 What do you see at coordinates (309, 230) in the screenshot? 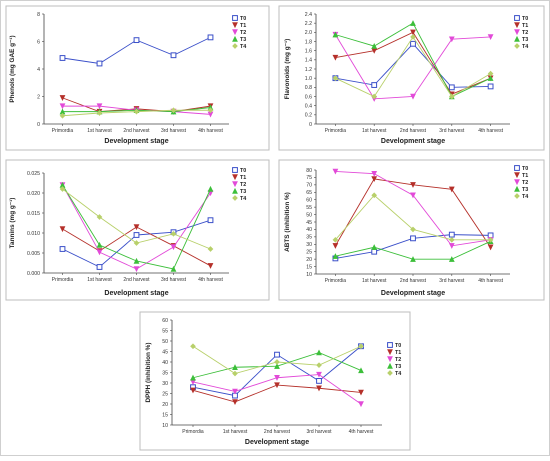
I see `y-tick-label: 40` at bounding box center [309, 230].